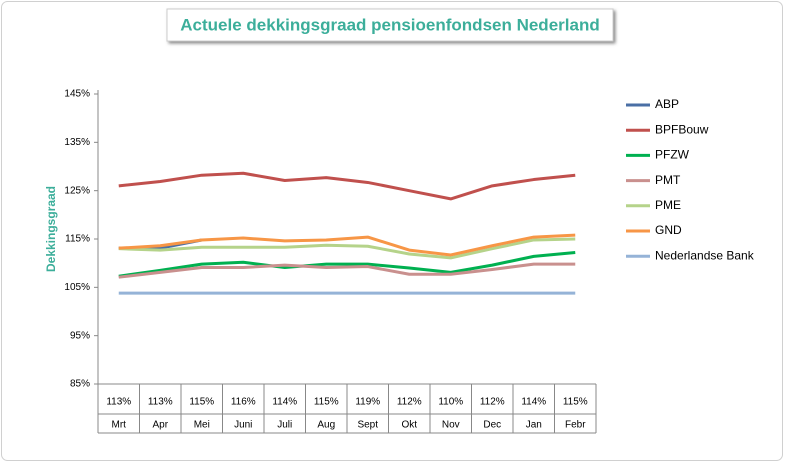 Image resolution: width=785 pixels, height=463 pixels. What do you see at coordinates (284, 425) in the screenshot?
I see `x-tick-label: Juli` at bounding box center [284, 425].